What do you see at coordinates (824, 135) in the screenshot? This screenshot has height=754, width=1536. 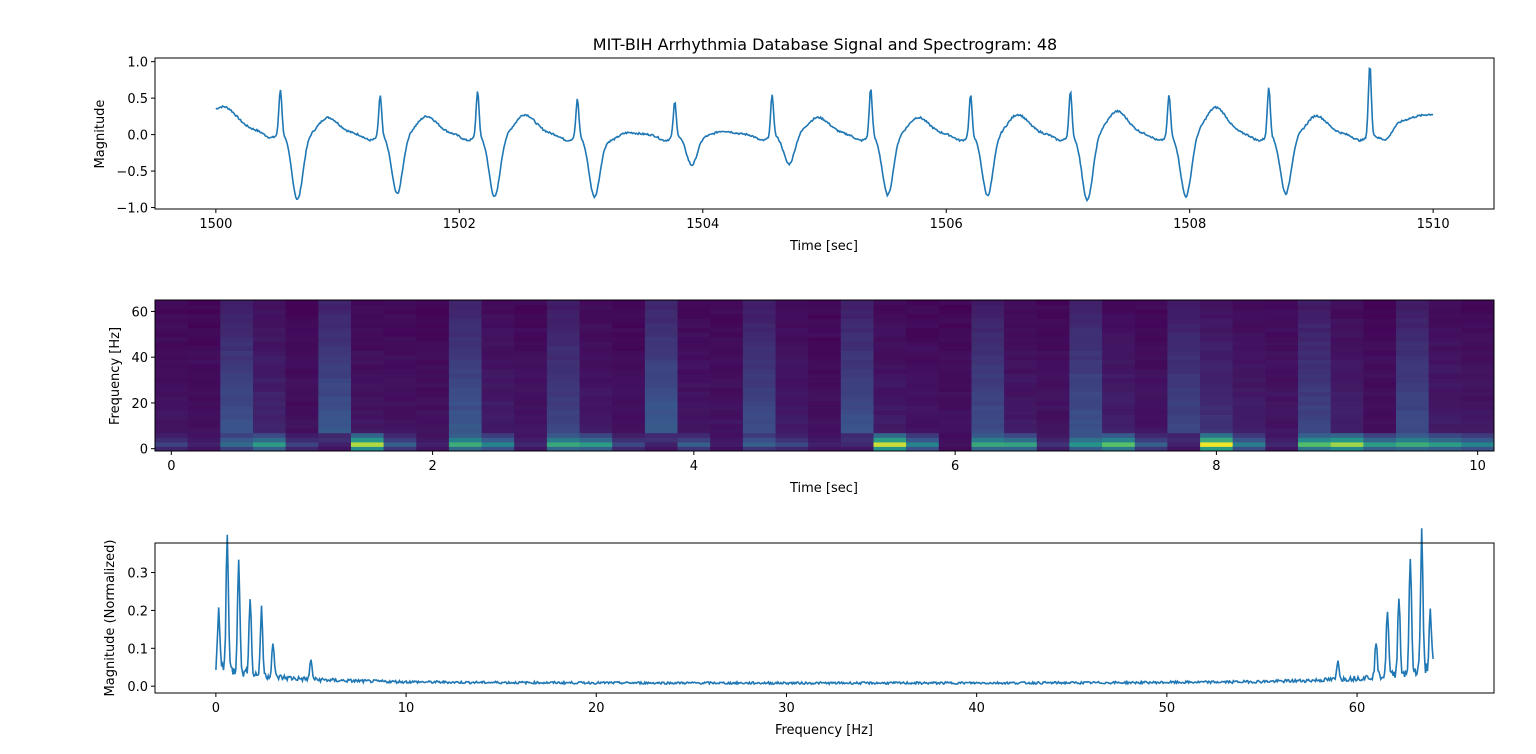 I see `signal-plot-area` at bounding box center [824, 135].